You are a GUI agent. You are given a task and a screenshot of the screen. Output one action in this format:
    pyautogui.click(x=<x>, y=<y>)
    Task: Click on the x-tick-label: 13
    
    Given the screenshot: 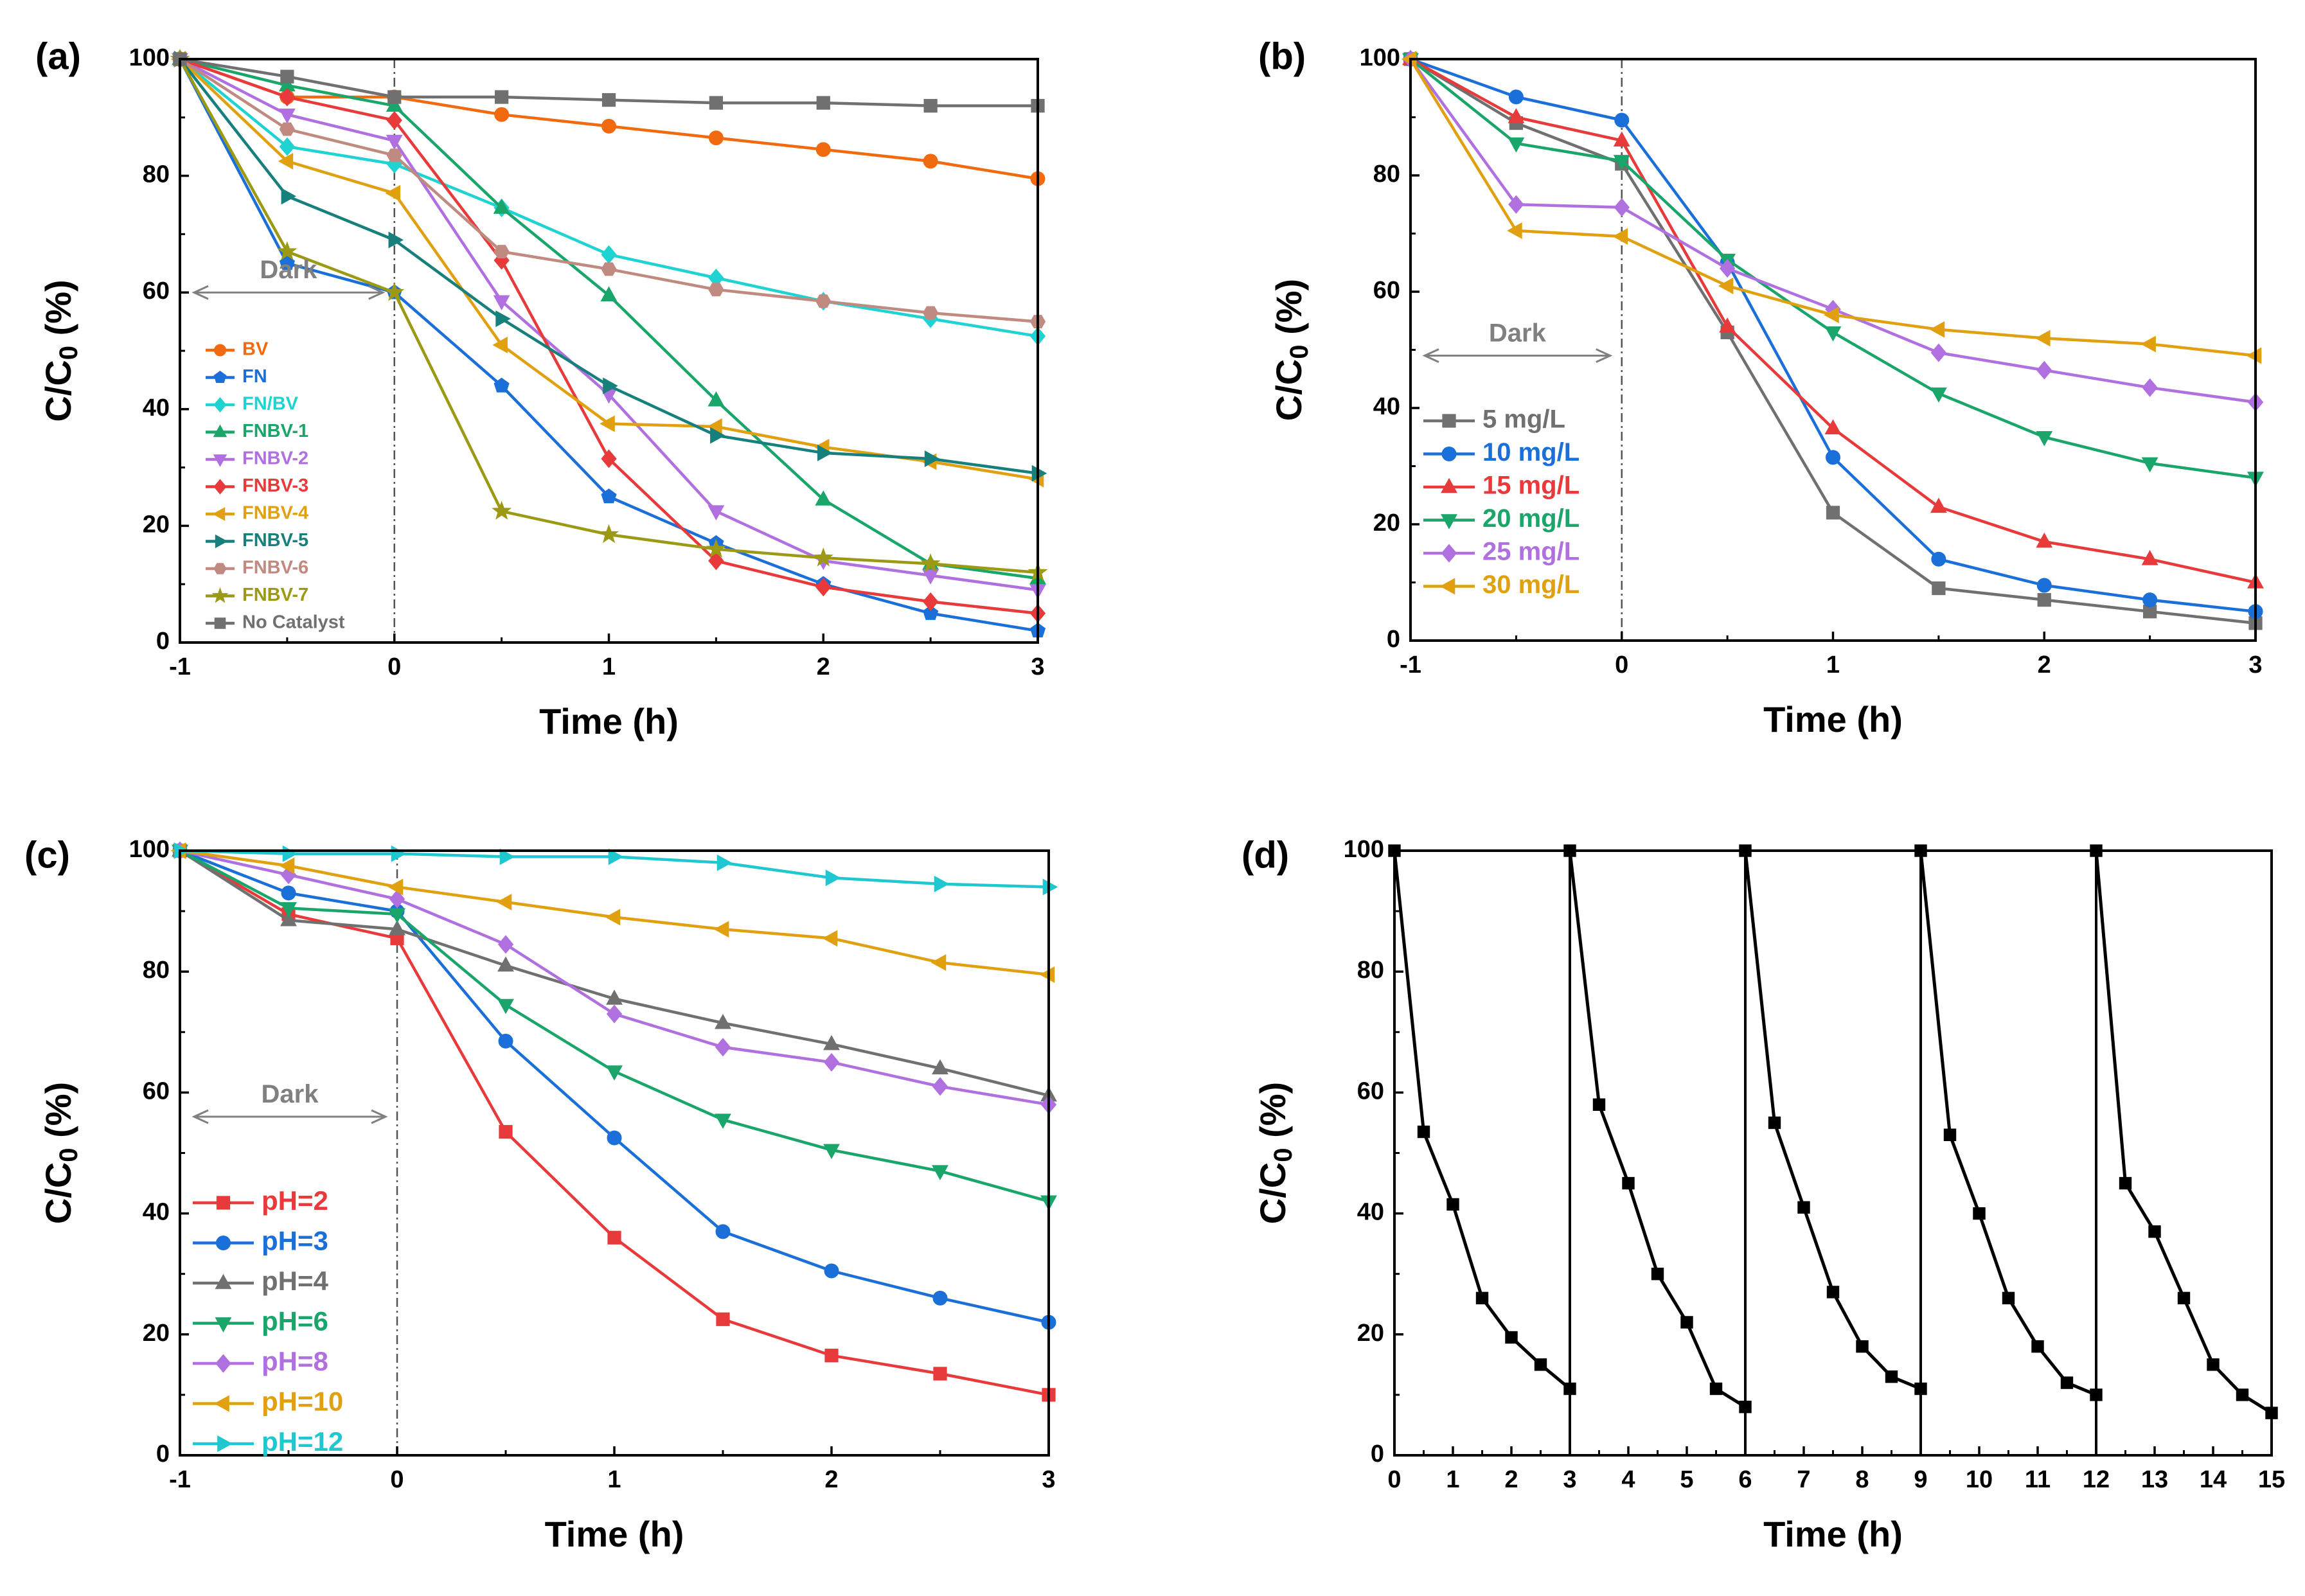 What is the action you would take?
    pyautogui.click(x=2154, y=1479)
    